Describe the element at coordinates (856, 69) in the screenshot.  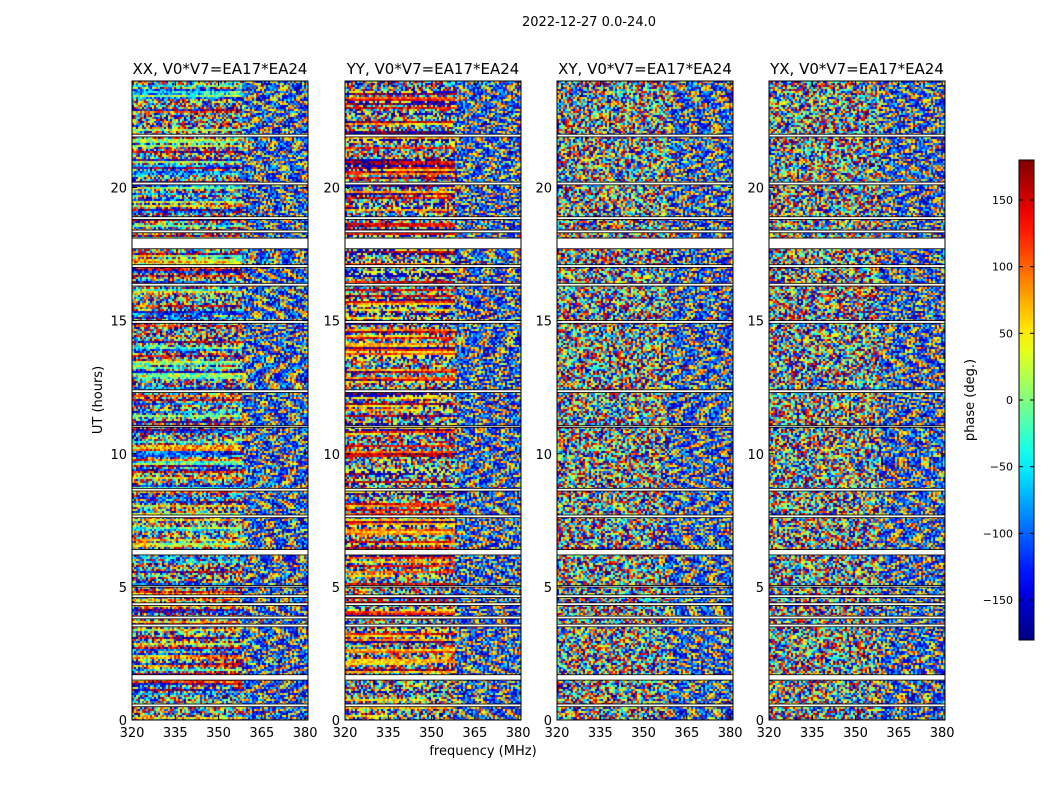
I see `panel-title: YX, V0*V7=EA17*EA24` at that location.